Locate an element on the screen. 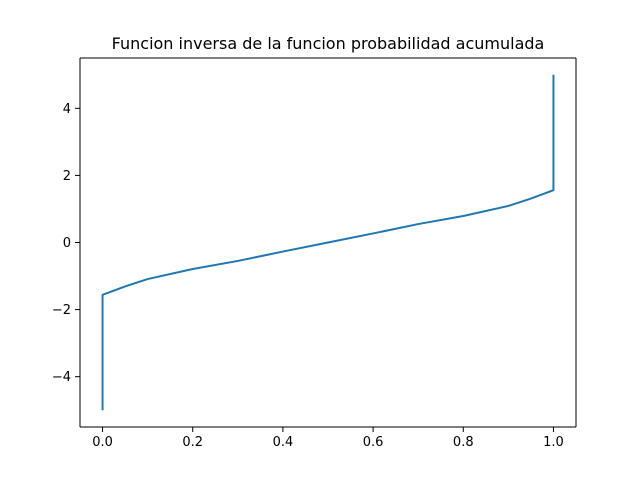  y-tick-label: 2 is located at coordinates (67, 176).